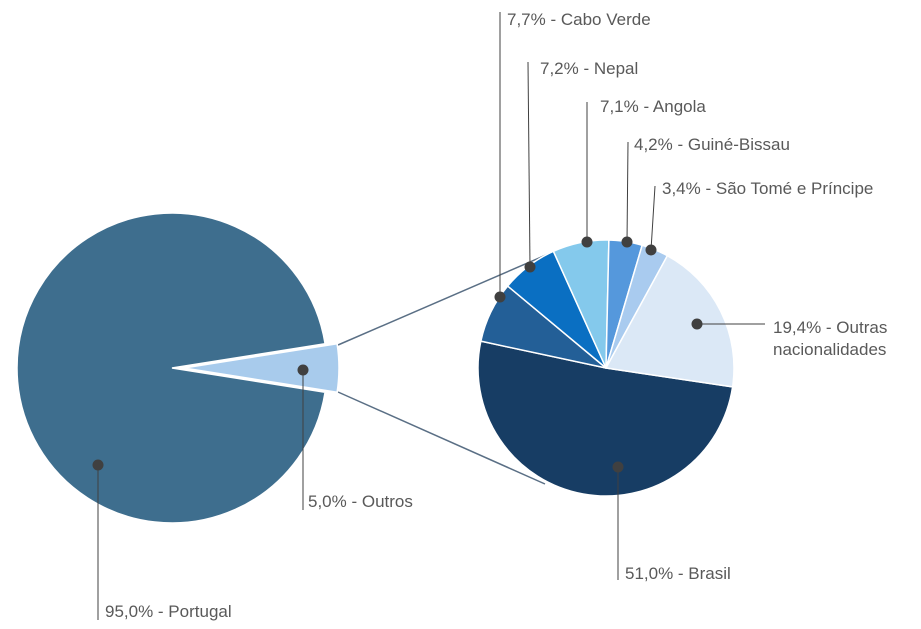  Describe the element at coordinates (678, 573) in the screenshot. I see `data-label: 51,0% - Brasil` at that location.